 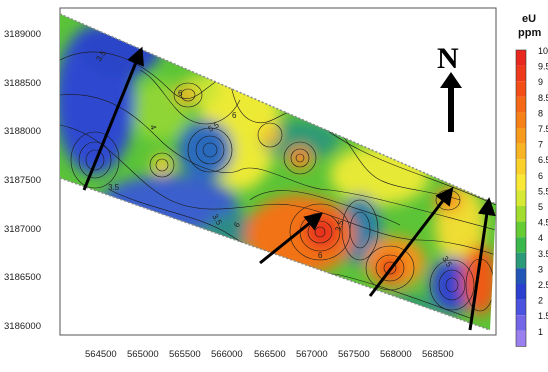 What do you see at coordinates (185, 354) in the screenshot?
I see `x-tick-label: 565500` at bounding box center [185, 354].